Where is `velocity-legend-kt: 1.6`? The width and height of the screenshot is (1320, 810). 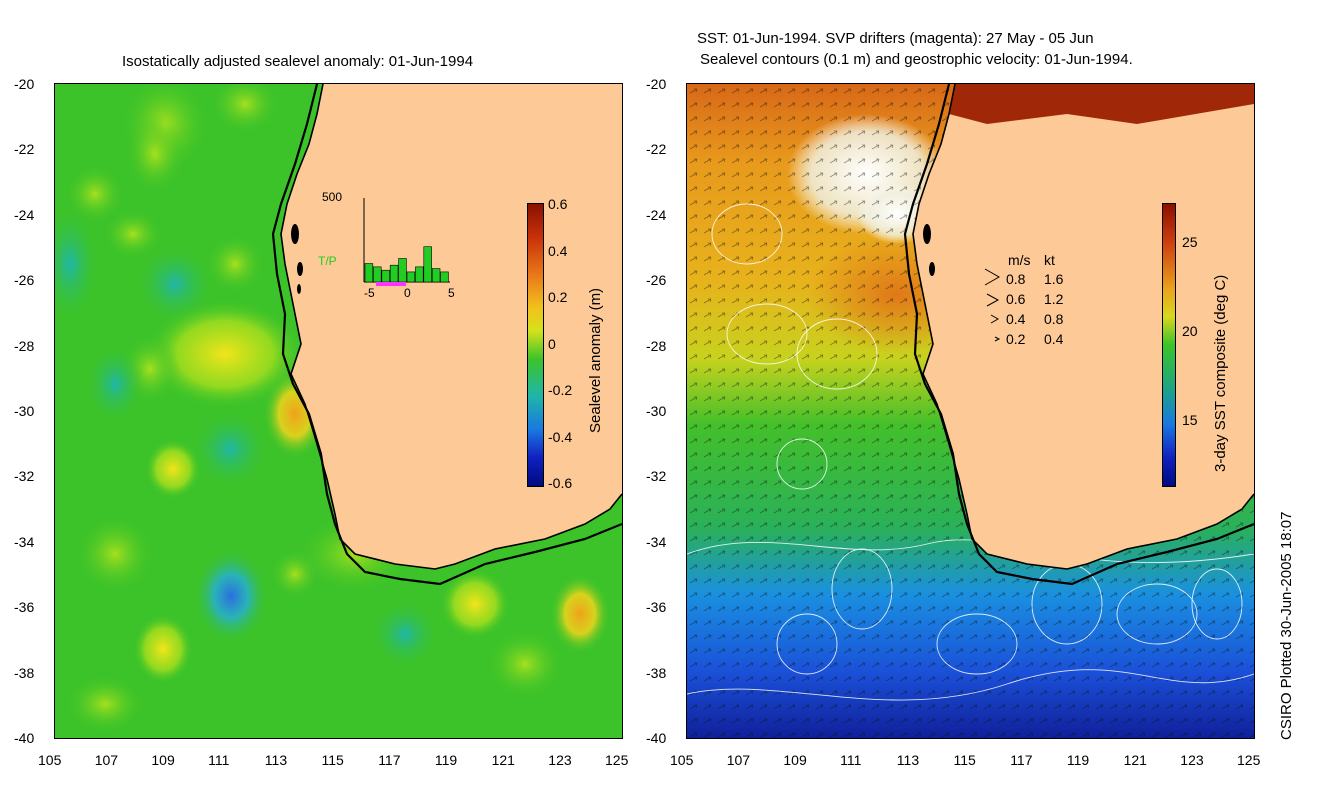 velocity-legend-kt: 1.6 is located at coordinates (1054, 279).